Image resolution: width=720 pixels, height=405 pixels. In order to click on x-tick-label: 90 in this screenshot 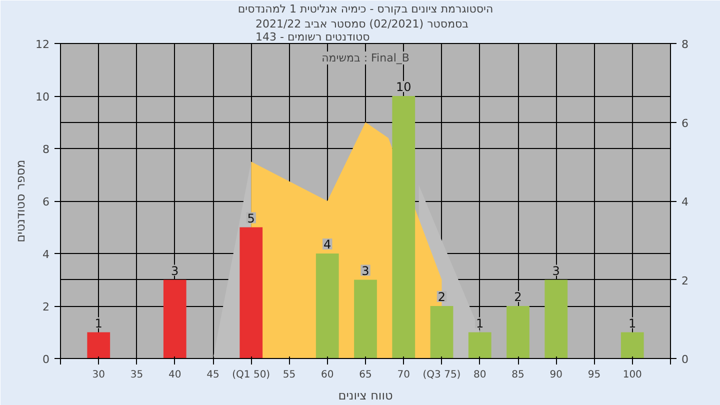, I will do `click(556, 375)`.